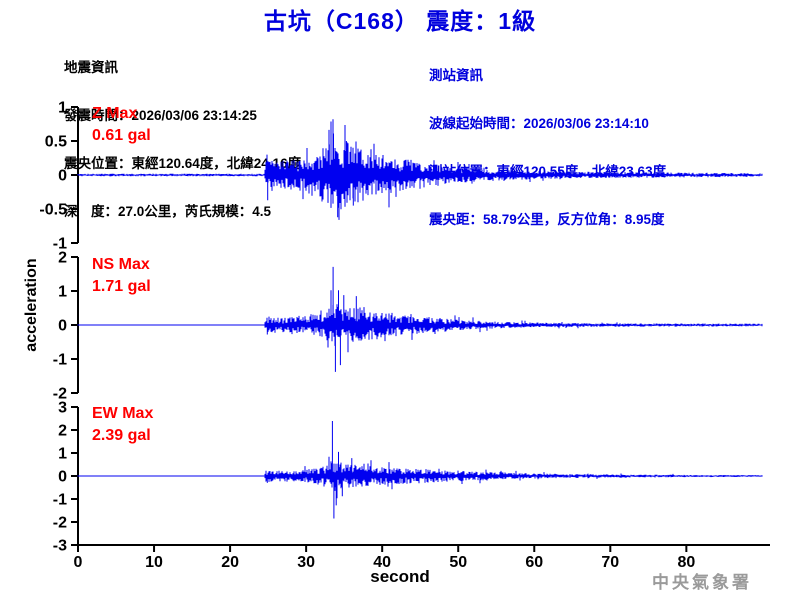  I want to click on x-tick-label: 50, so click(458, 562).